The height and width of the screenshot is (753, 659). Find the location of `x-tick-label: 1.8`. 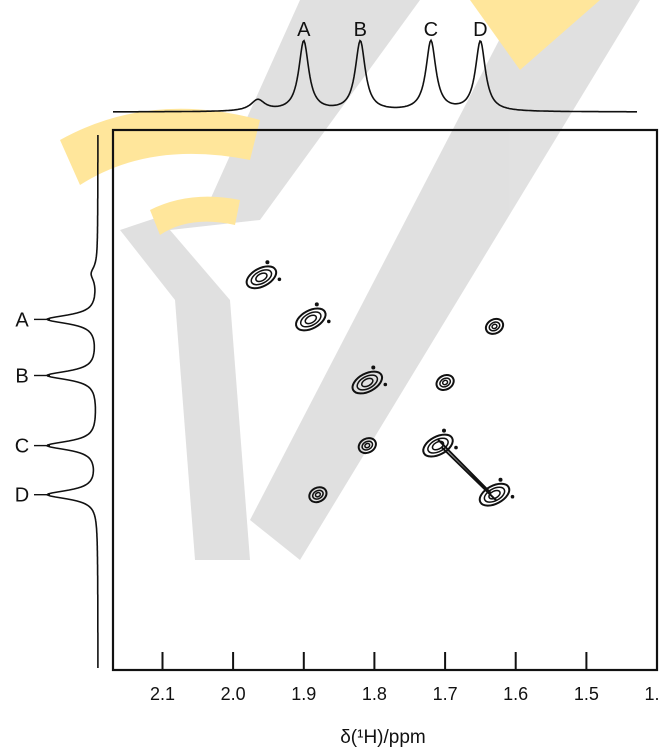

x-tick-label: 1.8 is located at coordinates (374, 694).